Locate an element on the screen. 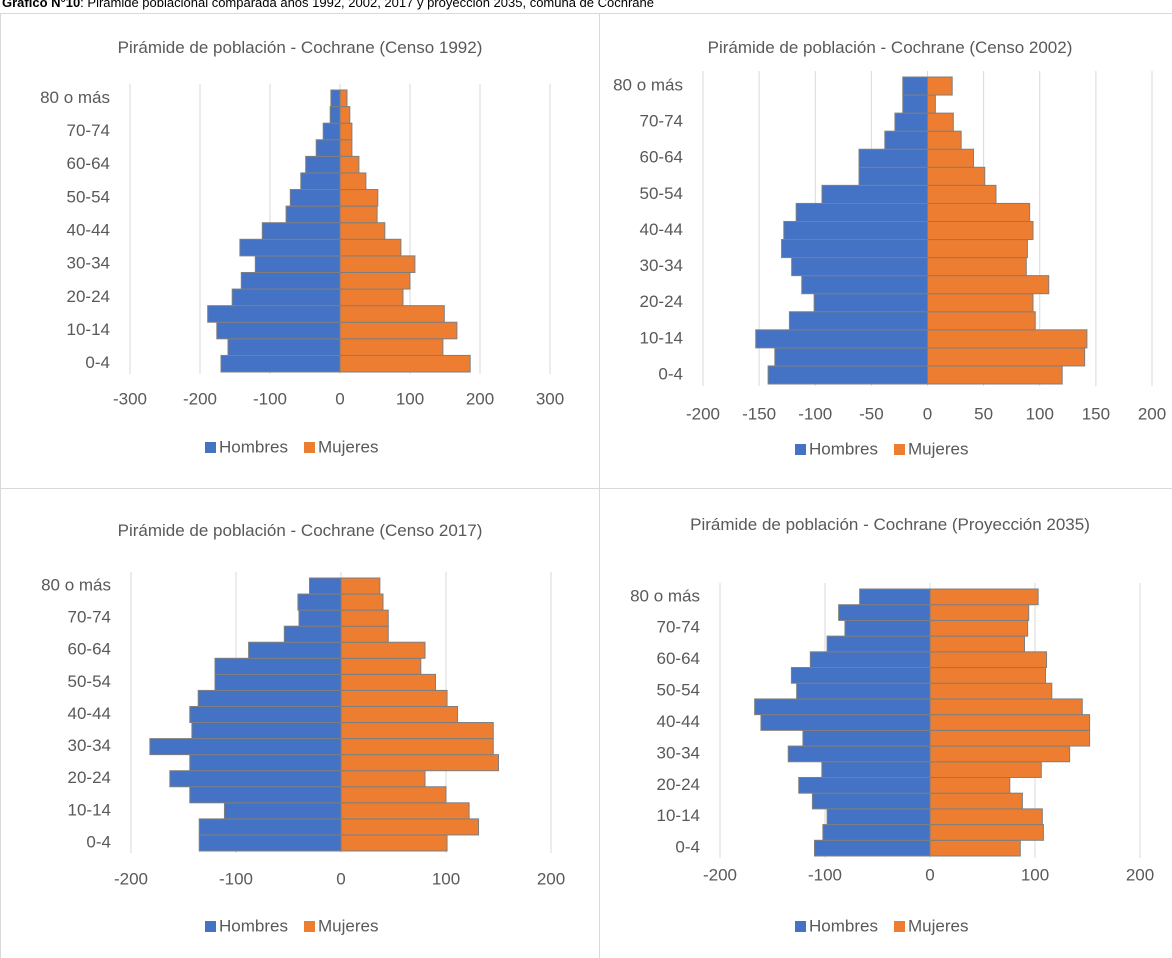 The image size is (1172, 958). x-tick-label: 300 is located at coordinates (550, 398).